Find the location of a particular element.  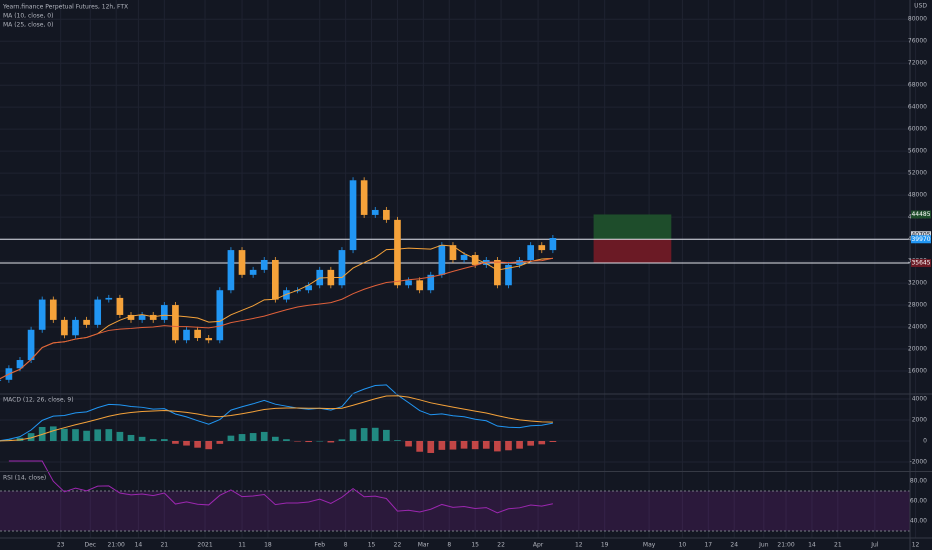

rsi-band is located at coordinates (455, 511).